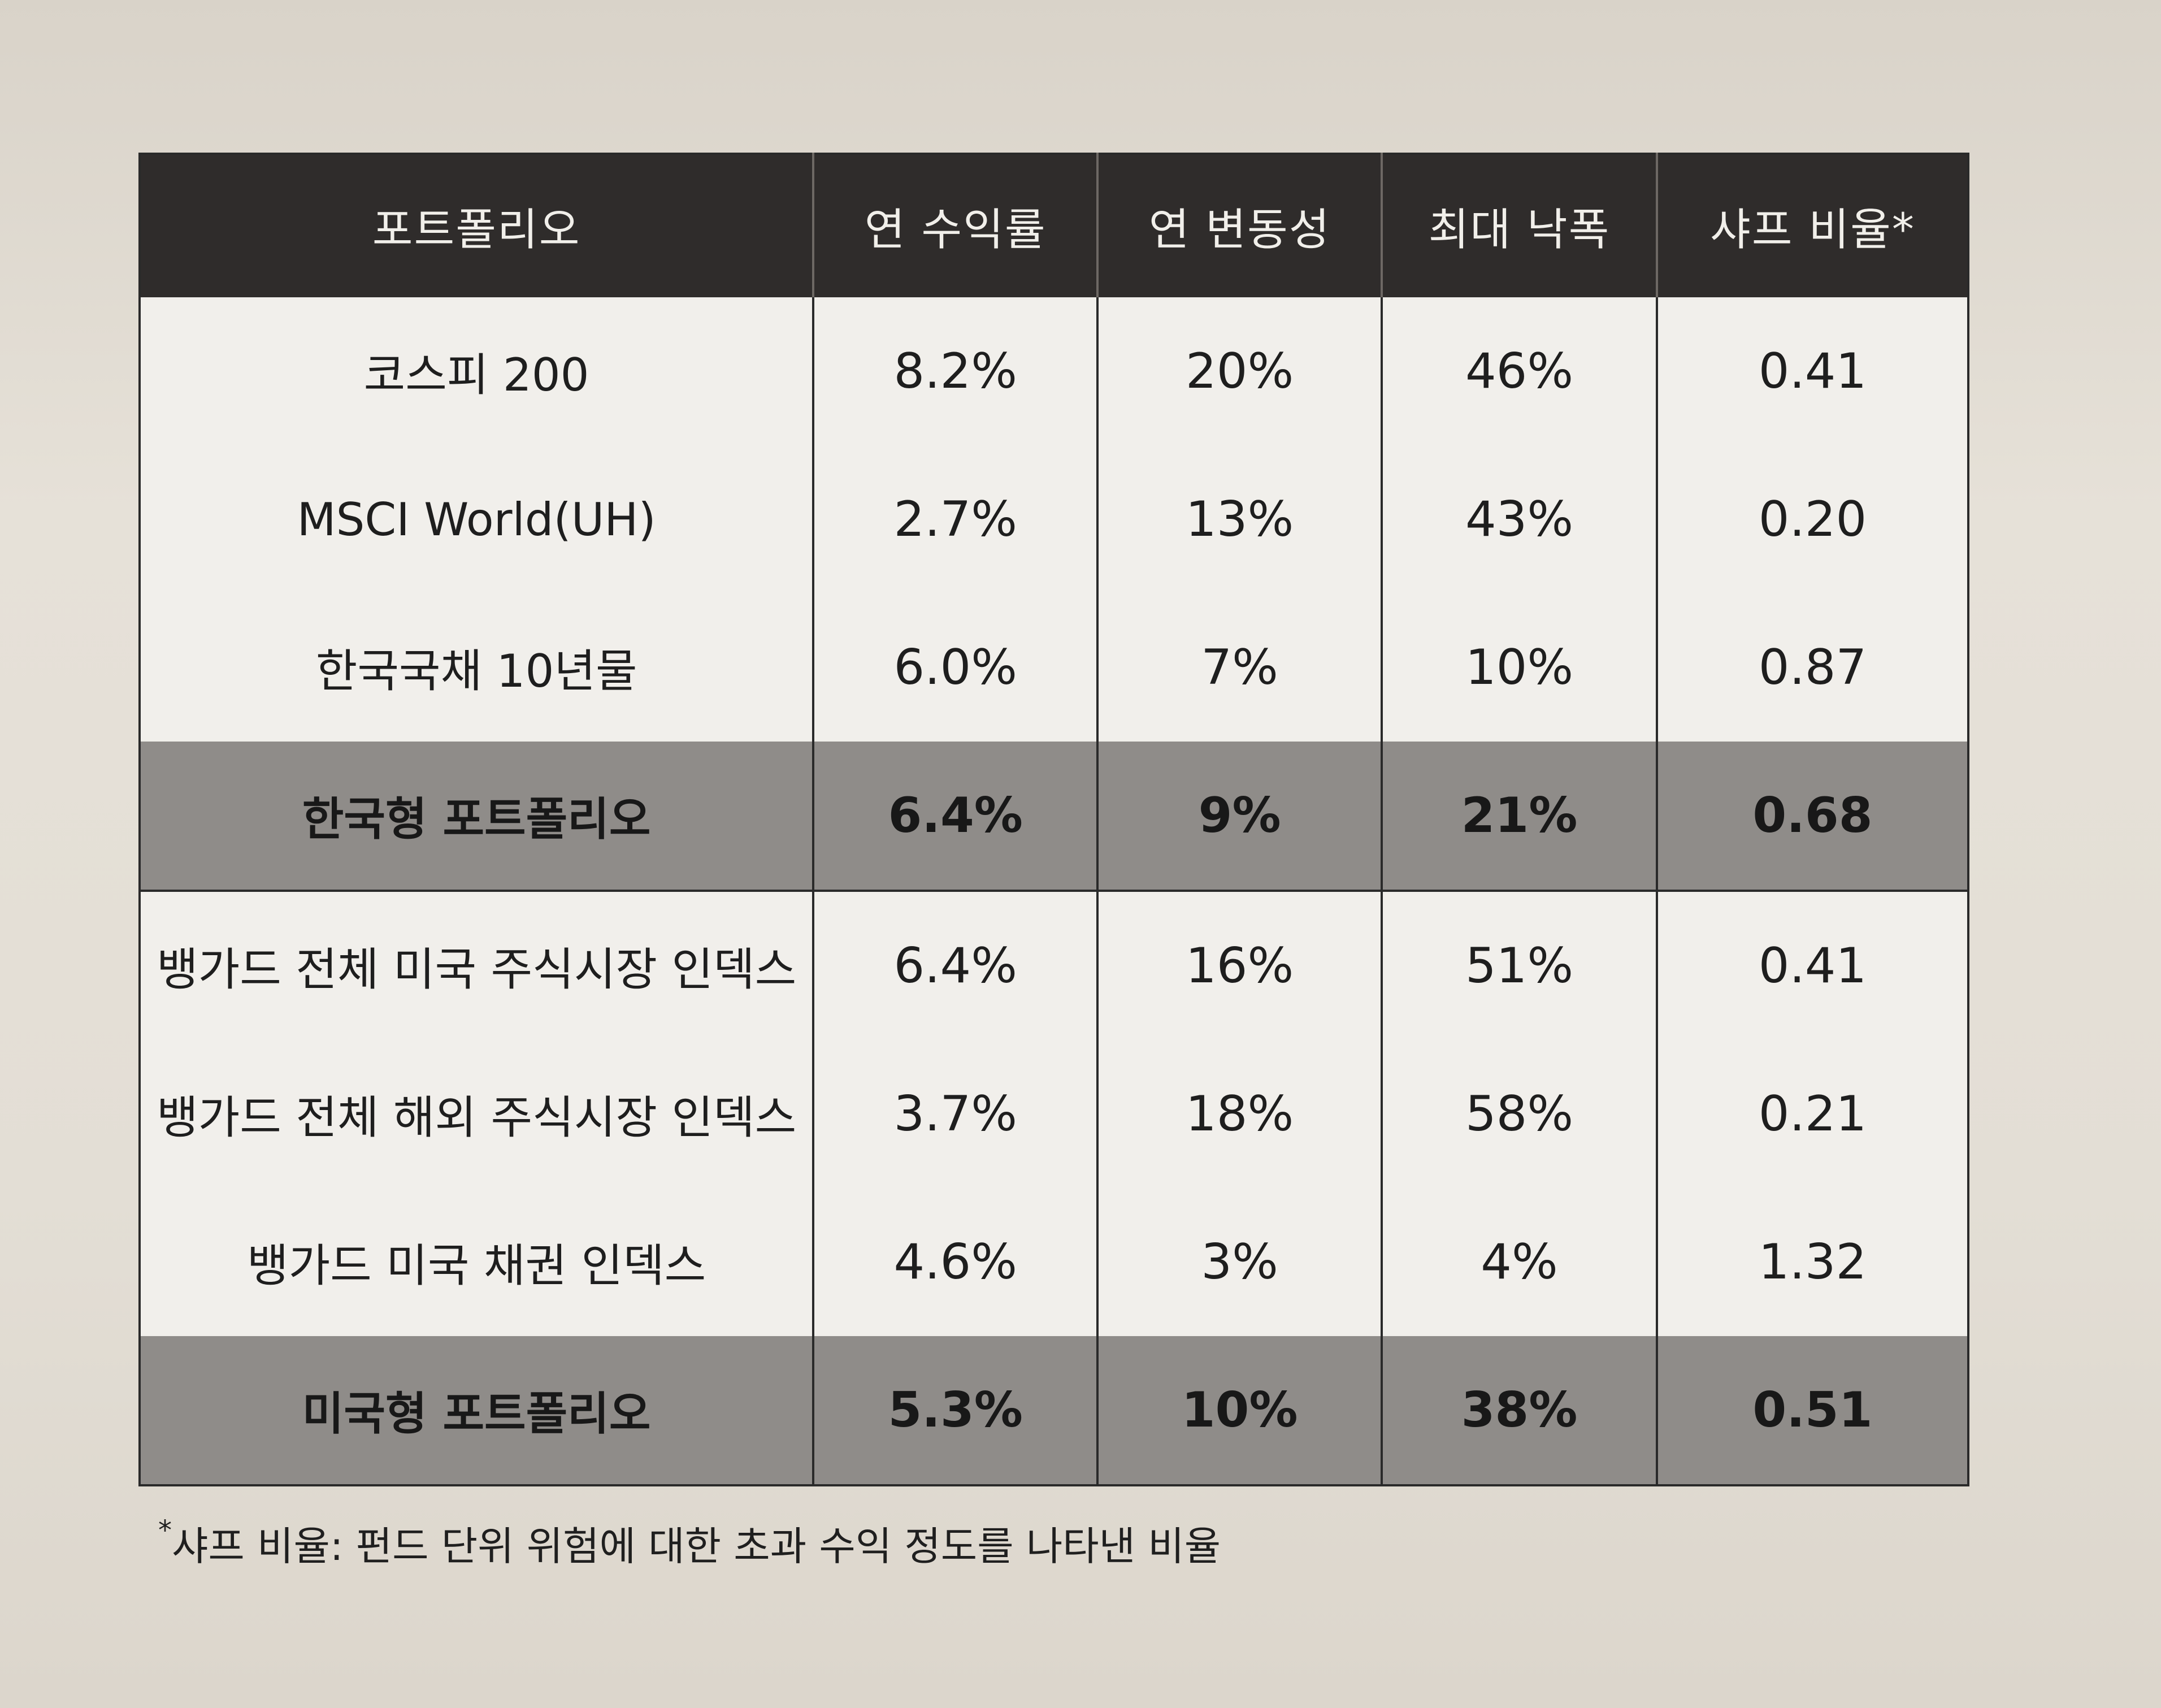  Describe the element at coordinates (477, 1114) in the screenshot. I see `portfolio-name: 뱅가드 전체 해외 주식시장 인덱스` at that location.